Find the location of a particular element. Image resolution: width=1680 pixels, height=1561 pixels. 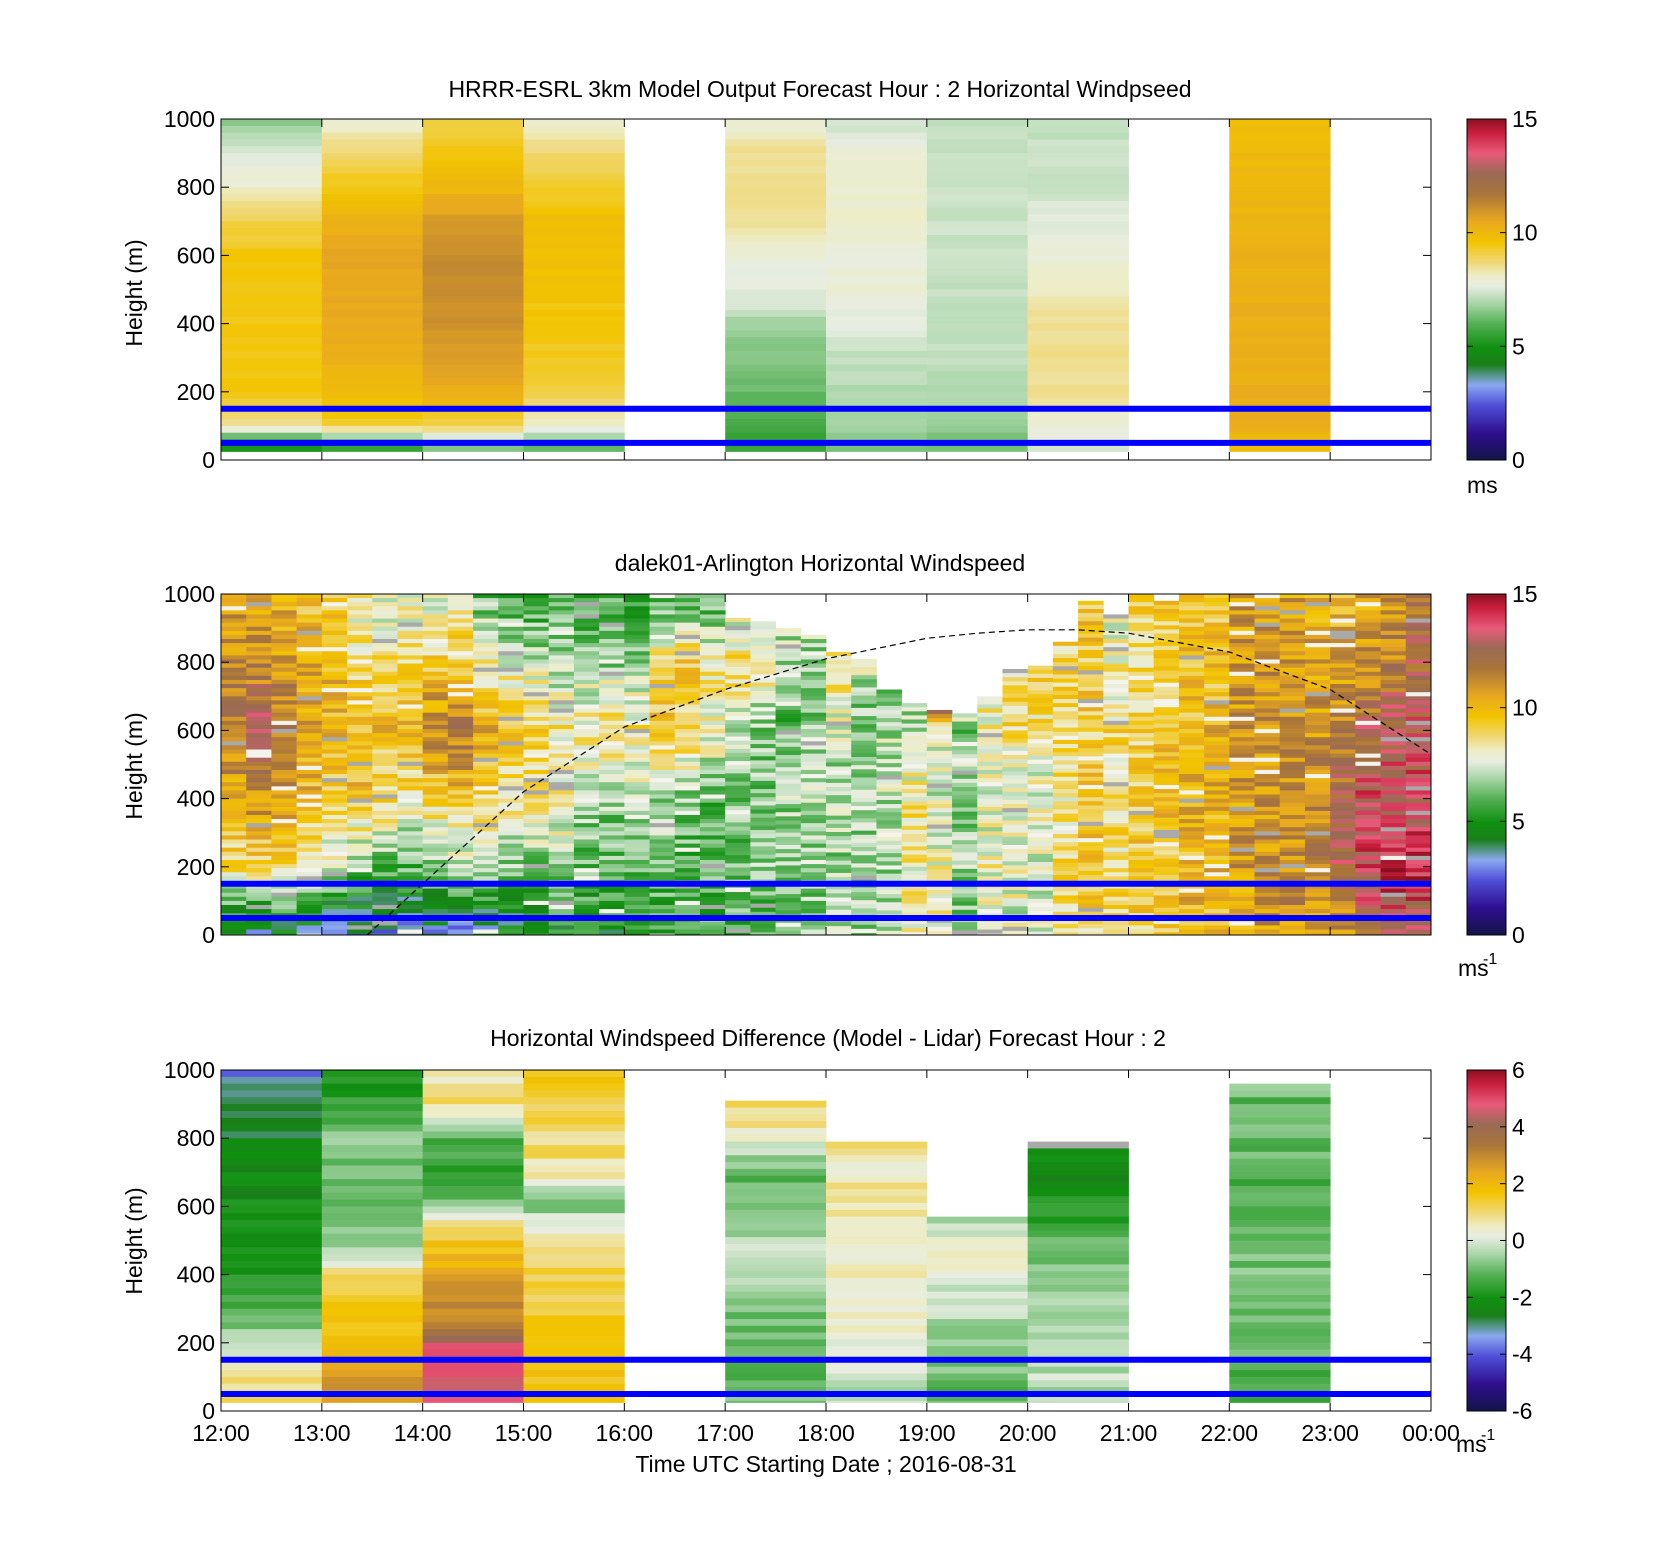

colorbar-tick-label: -2 is located at coordinates (1522, 1297).